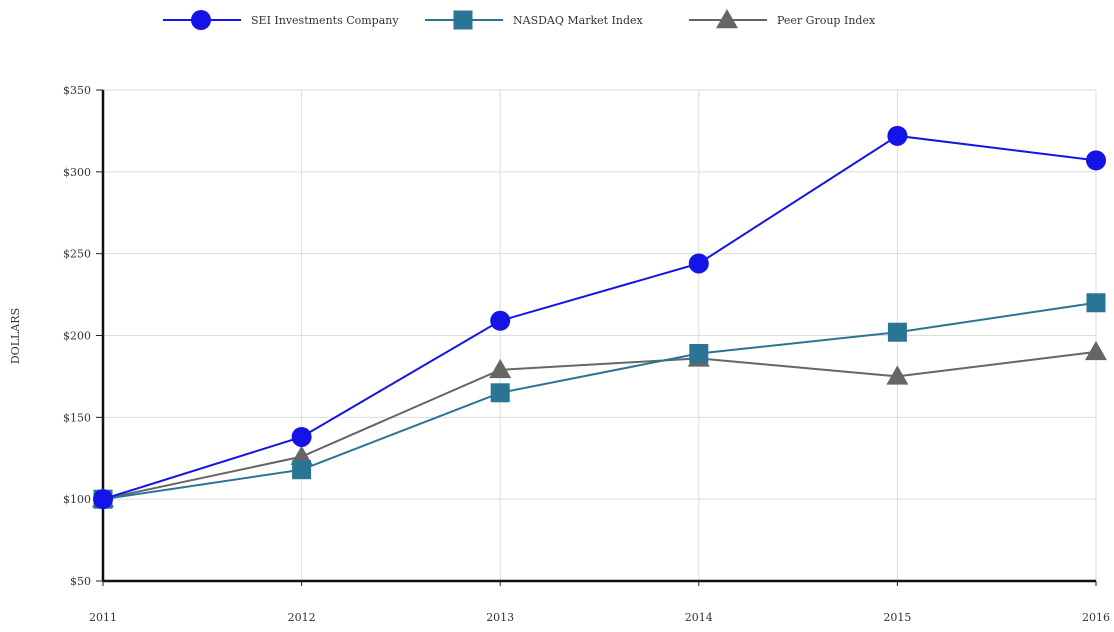 The image size is (1114, 632). I want to click on y-axis-label: DOLLARS, so click(15, 336).